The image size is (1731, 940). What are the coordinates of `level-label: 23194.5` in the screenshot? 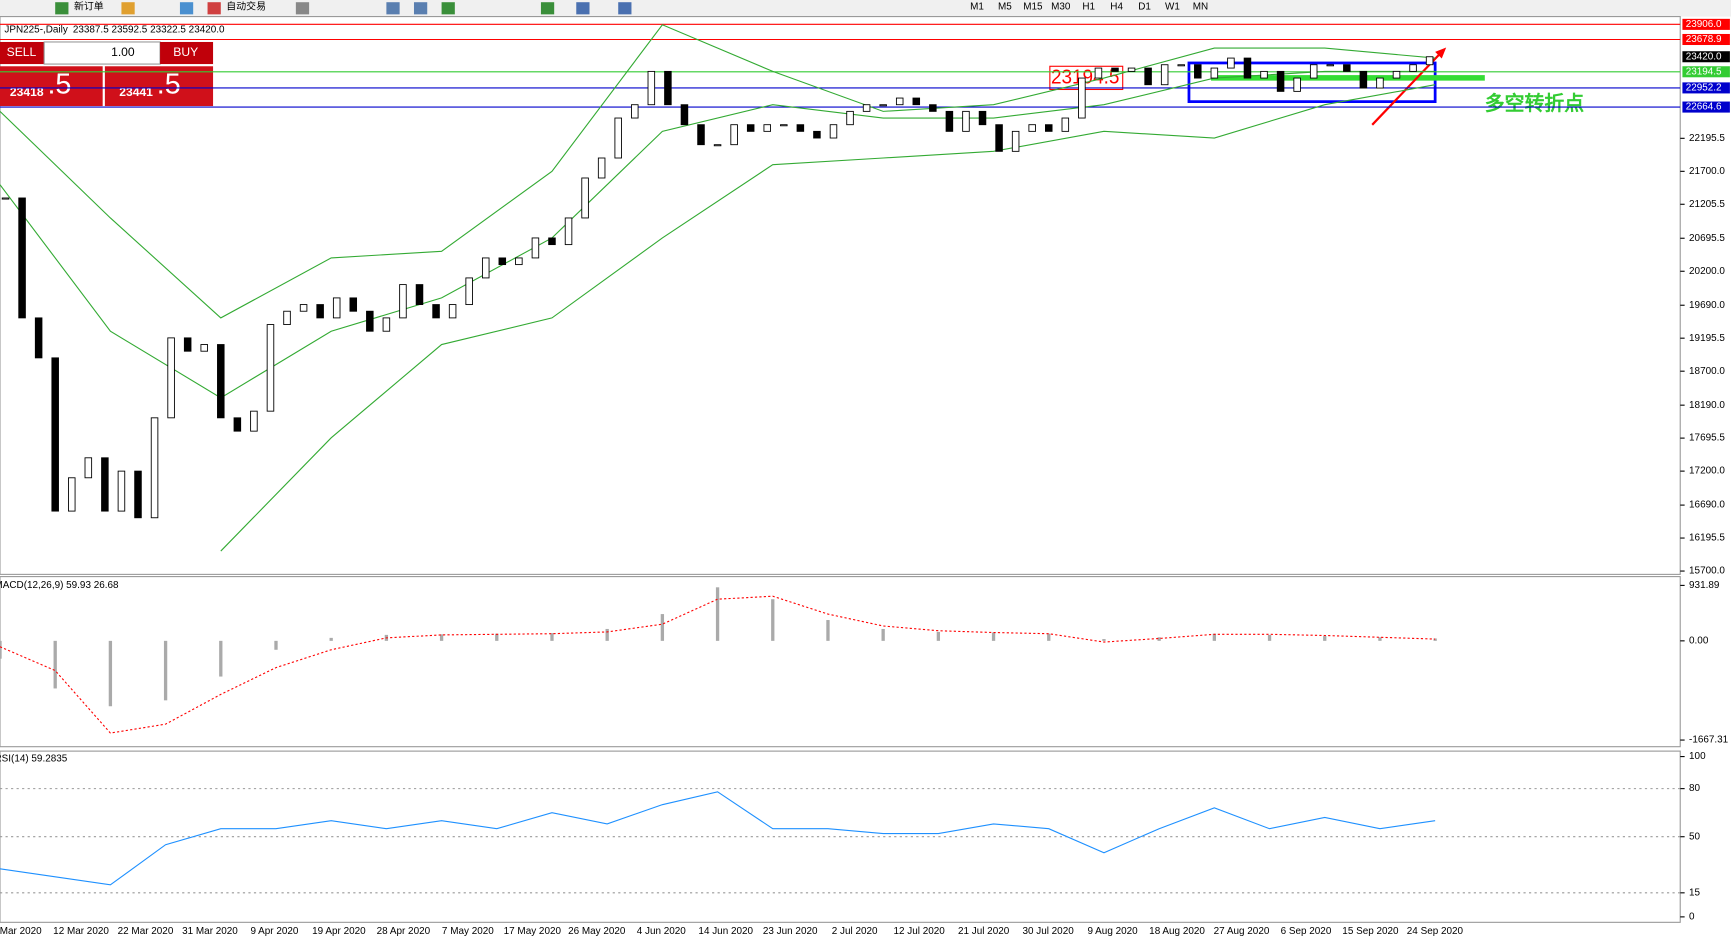 It's located at (1704, 71).